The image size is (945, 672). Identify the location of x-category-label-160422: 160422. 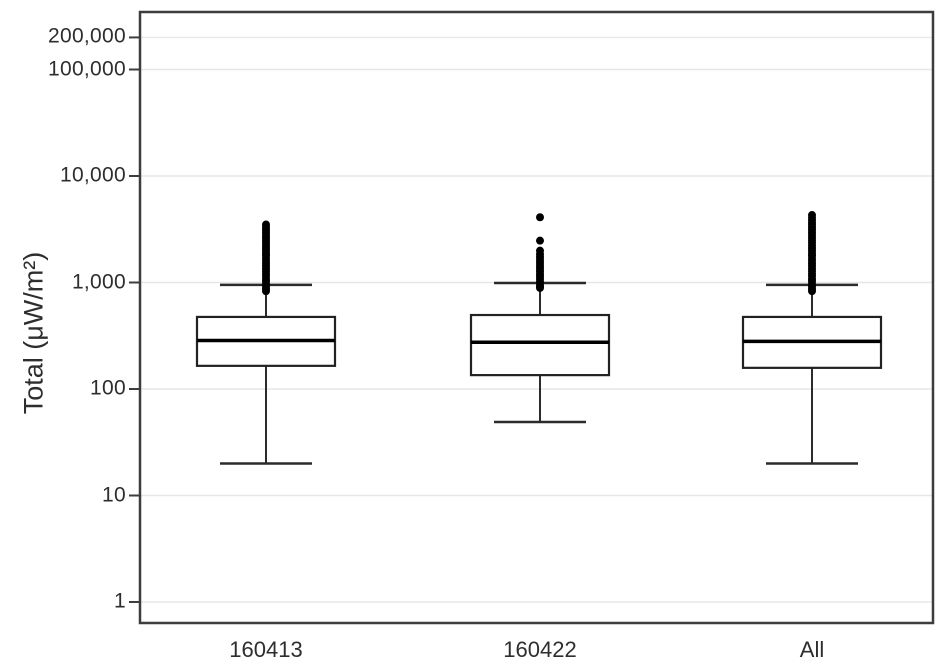
(540, 649).